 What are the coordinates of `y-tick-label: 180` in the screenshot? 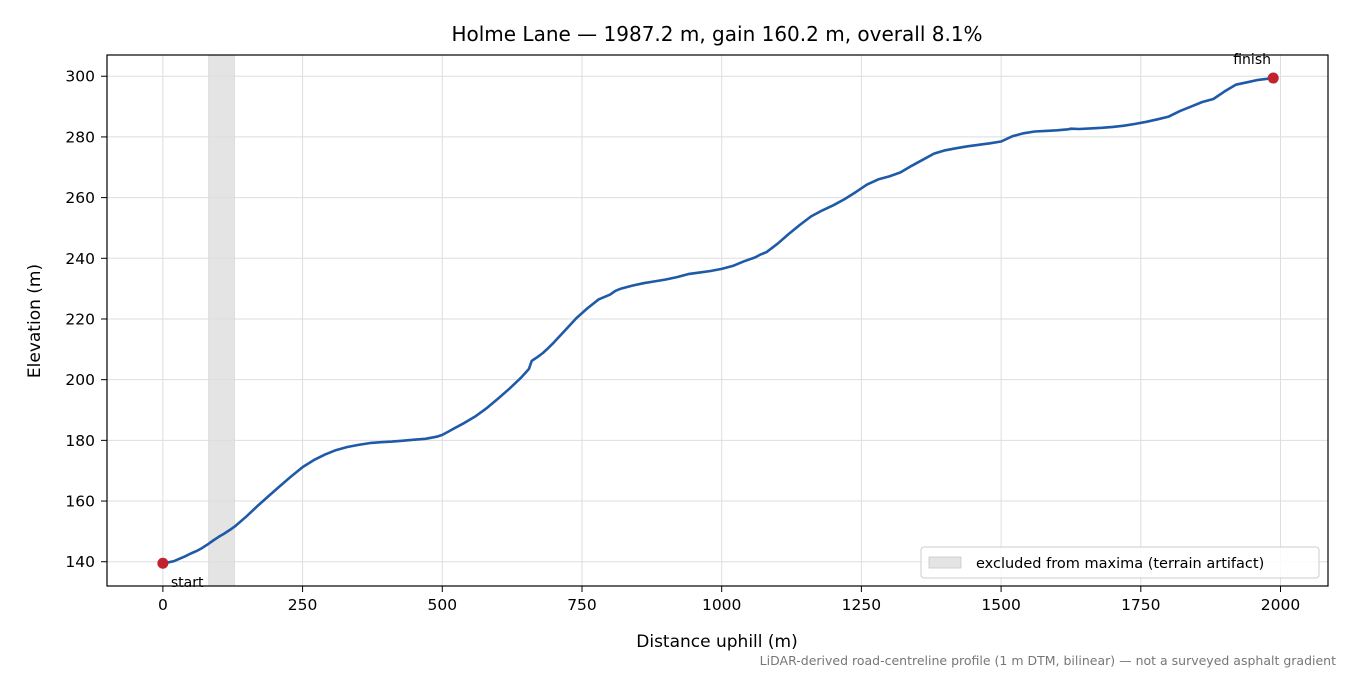 It's located at (80, 441).